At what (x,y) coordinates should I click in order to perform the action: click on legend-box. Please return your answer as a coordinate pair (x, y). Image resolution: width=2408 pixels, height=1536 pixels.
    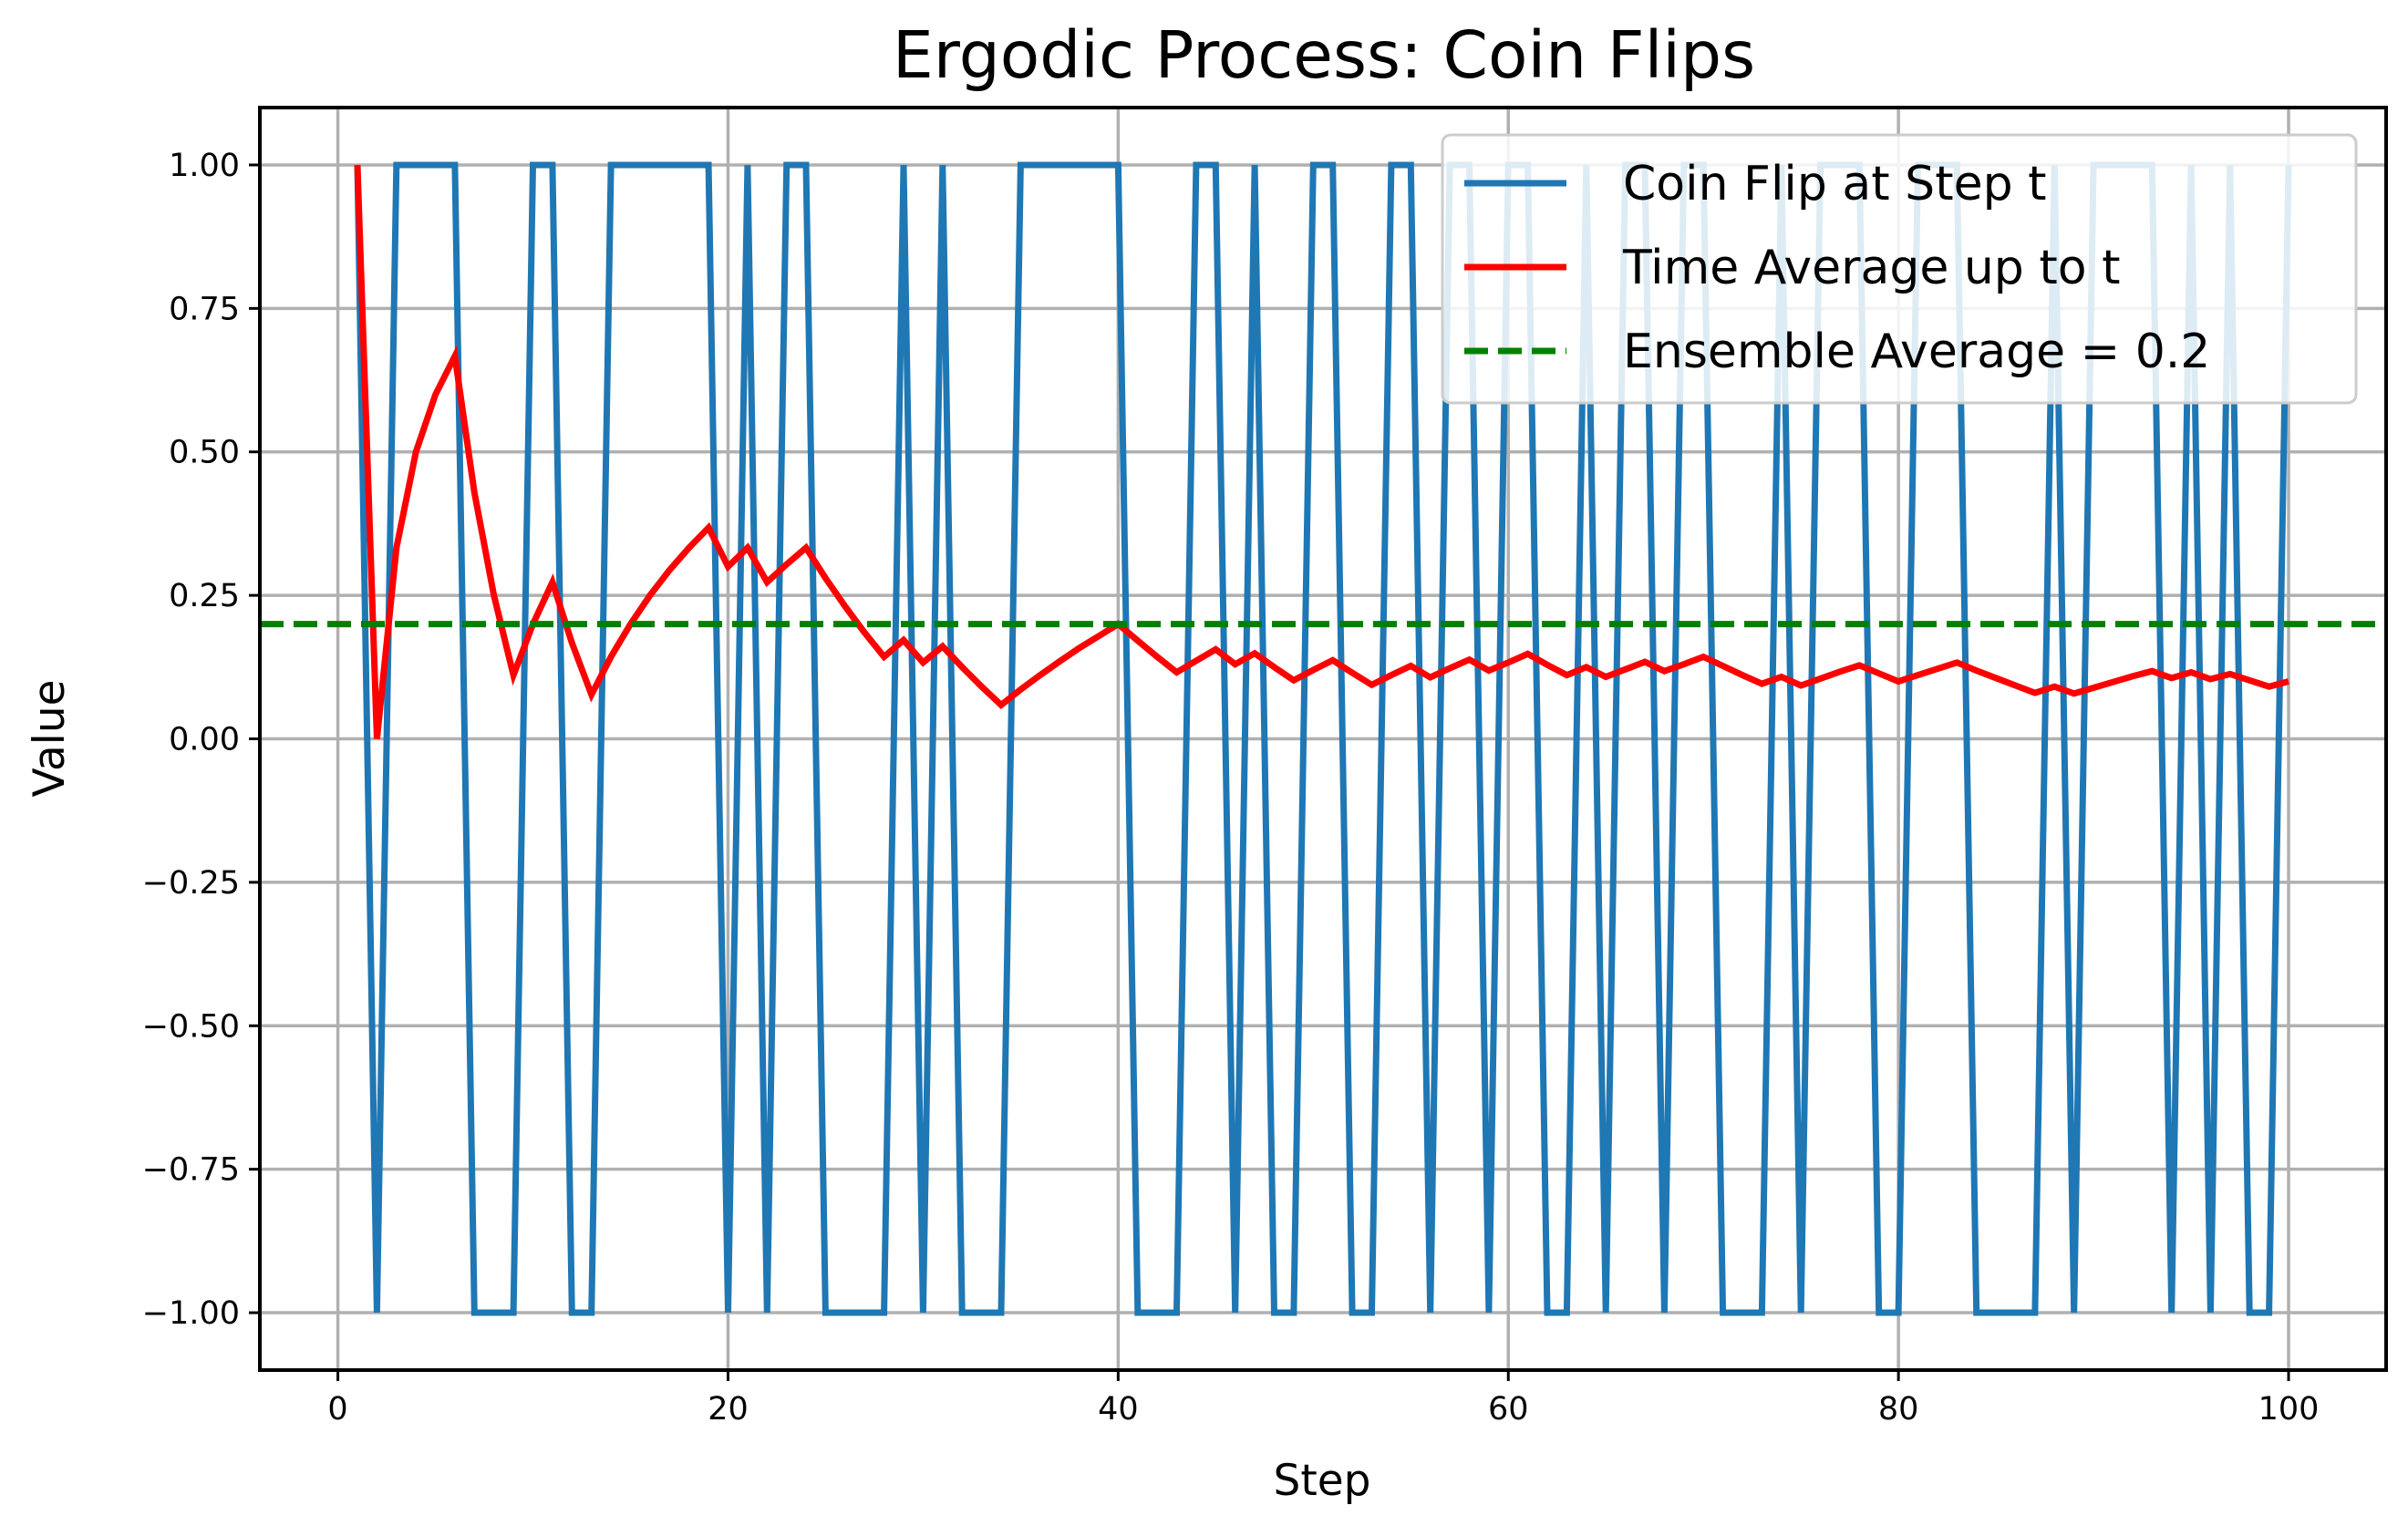
    Looking at the image, I should click on (1899, 269).